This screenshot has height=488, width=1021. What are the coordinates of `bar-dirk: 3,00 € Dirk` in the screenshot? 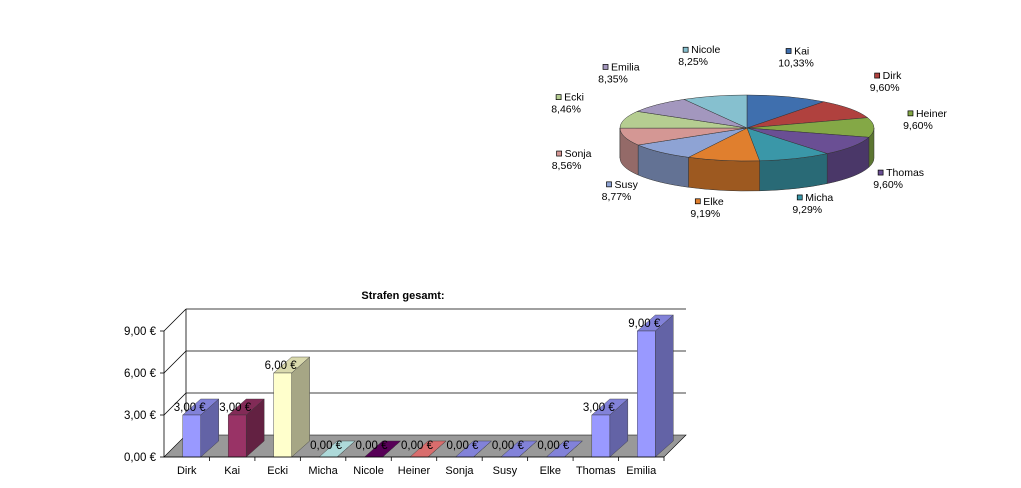 It's located at (197, 437).